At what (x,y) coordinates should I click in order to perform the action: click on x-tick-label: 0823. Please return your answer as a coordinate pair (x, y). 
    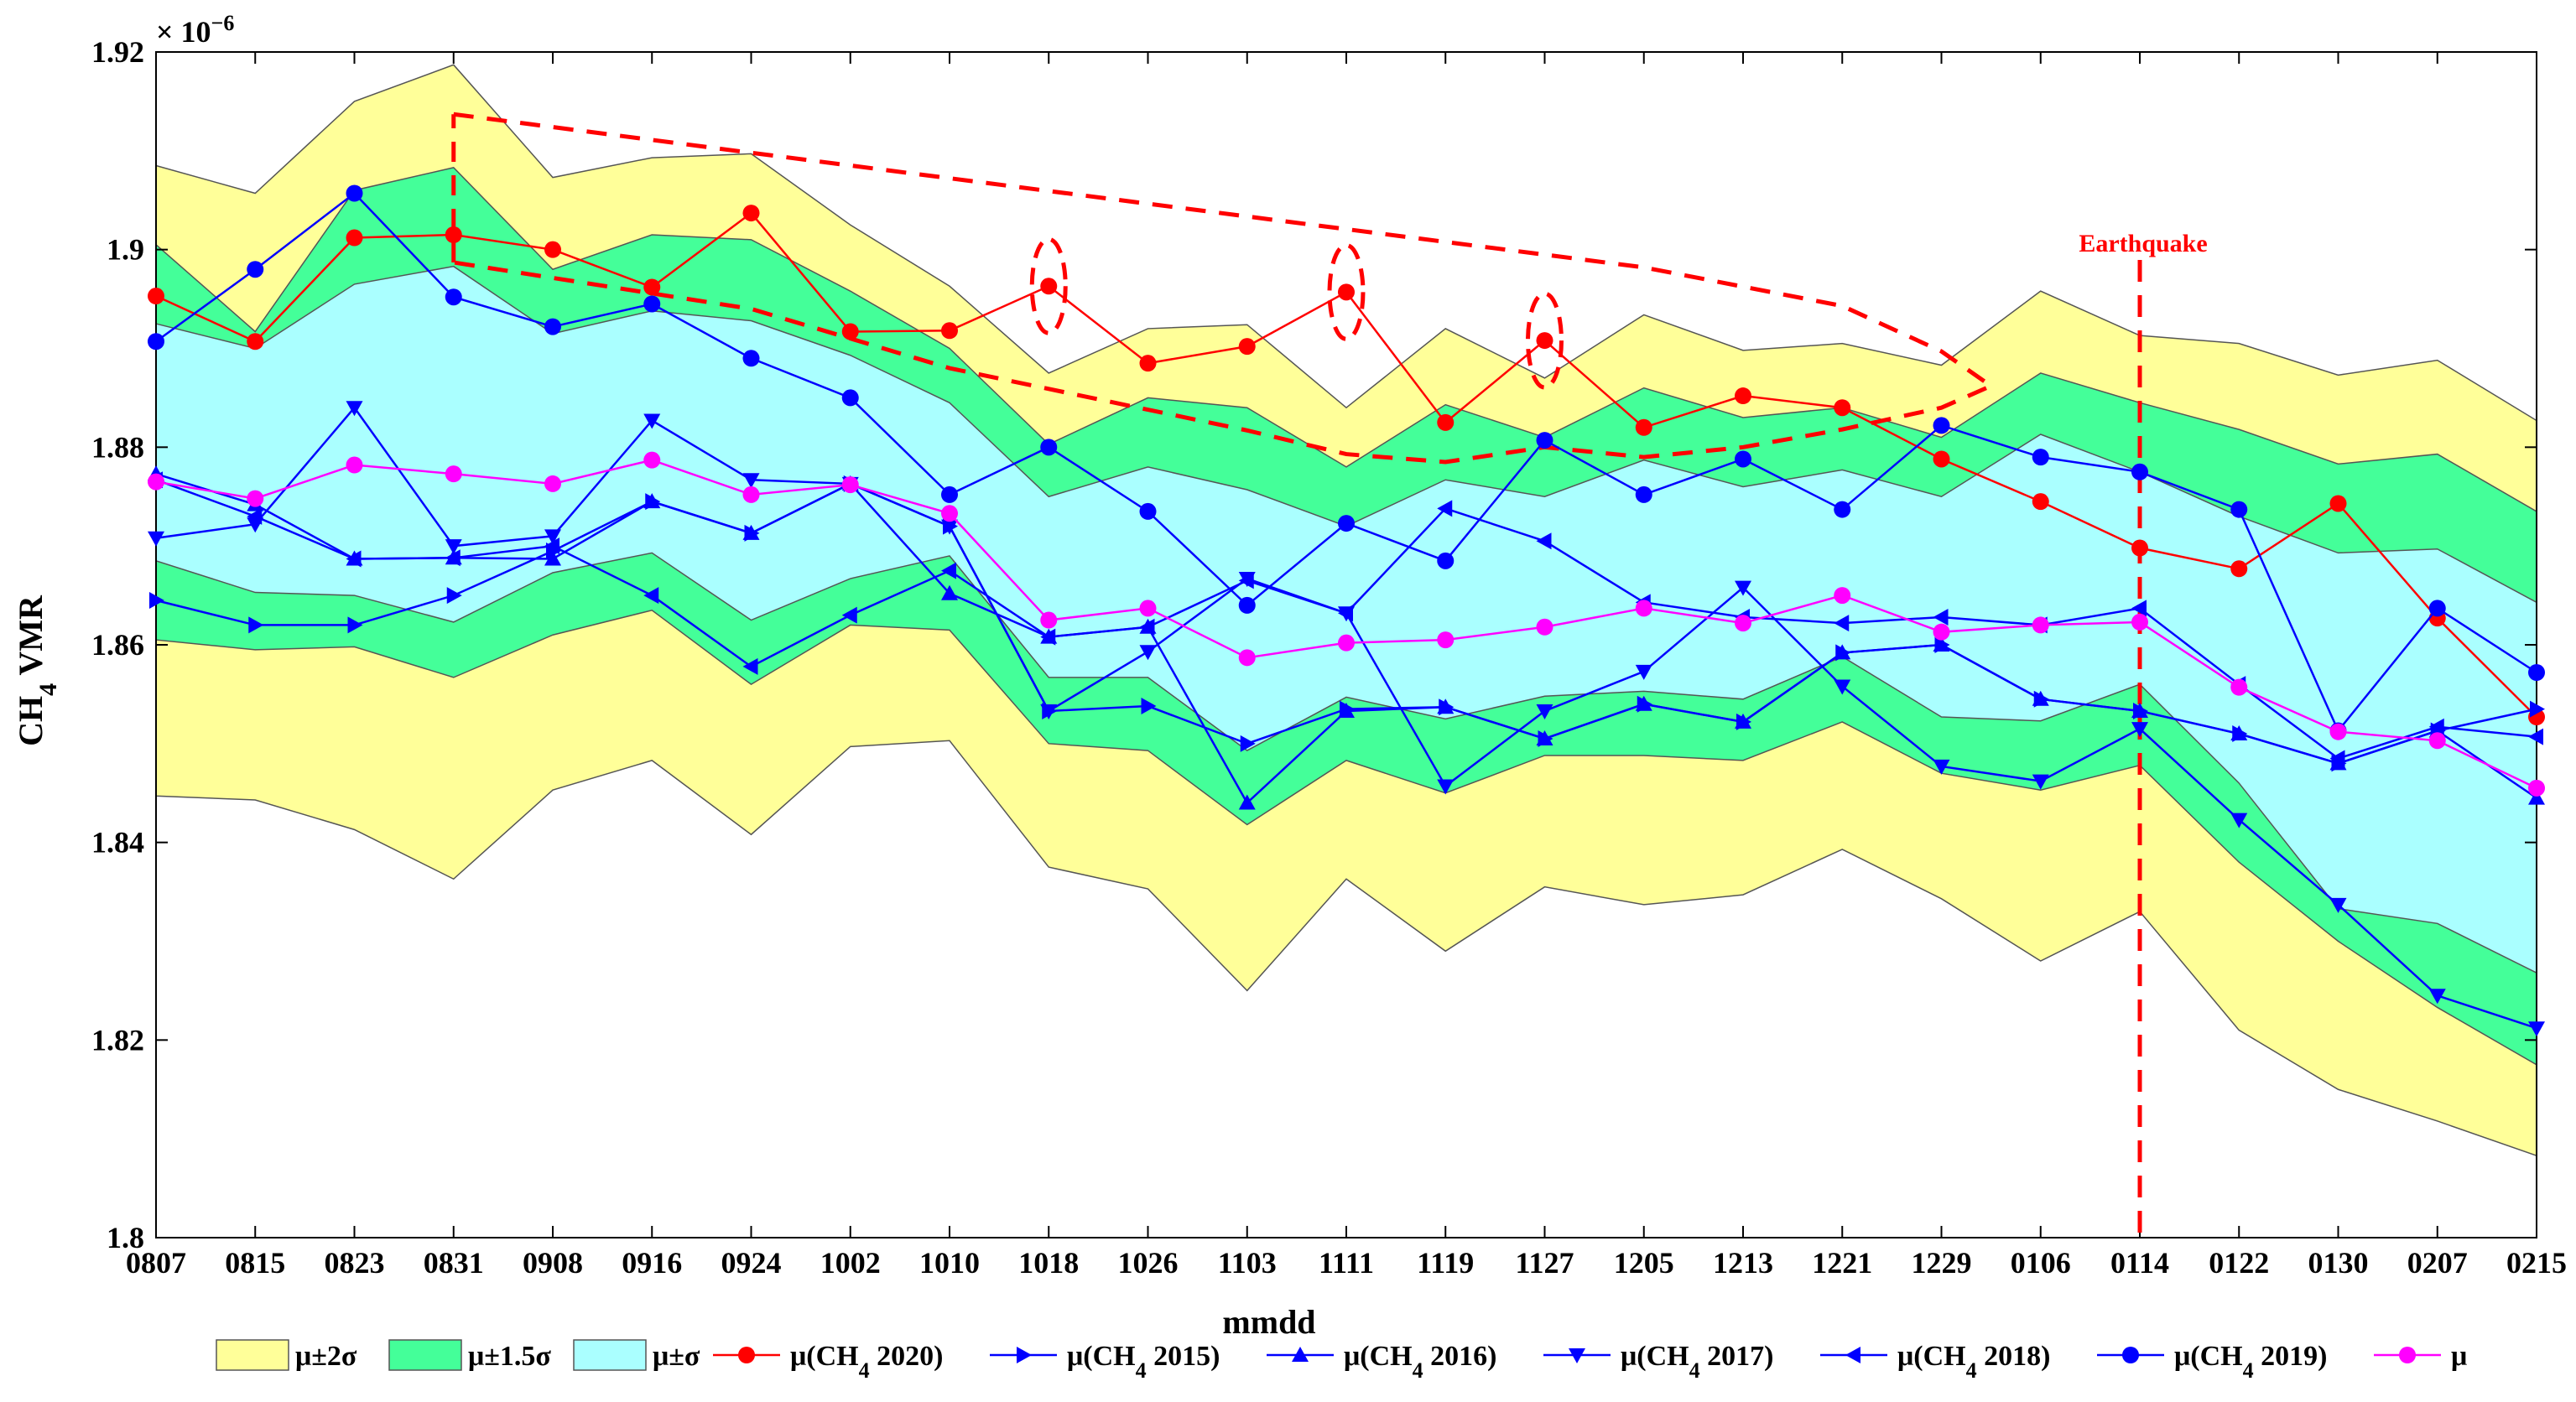
    Looking at the image, I should click on (355, 1263).